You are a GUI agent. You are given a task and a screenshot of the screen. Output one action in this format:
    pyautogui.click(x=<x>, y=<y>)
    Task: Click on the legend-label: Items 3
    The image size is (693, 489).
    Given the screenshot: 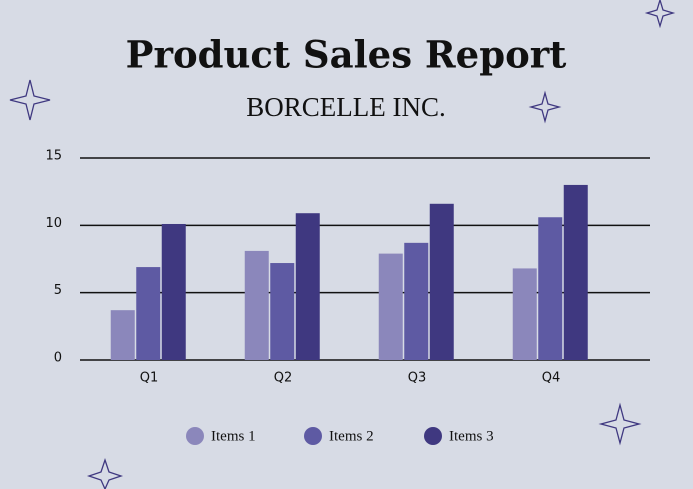 What is the action you would take?
    pyautogui.click(x=471, y=436)
    